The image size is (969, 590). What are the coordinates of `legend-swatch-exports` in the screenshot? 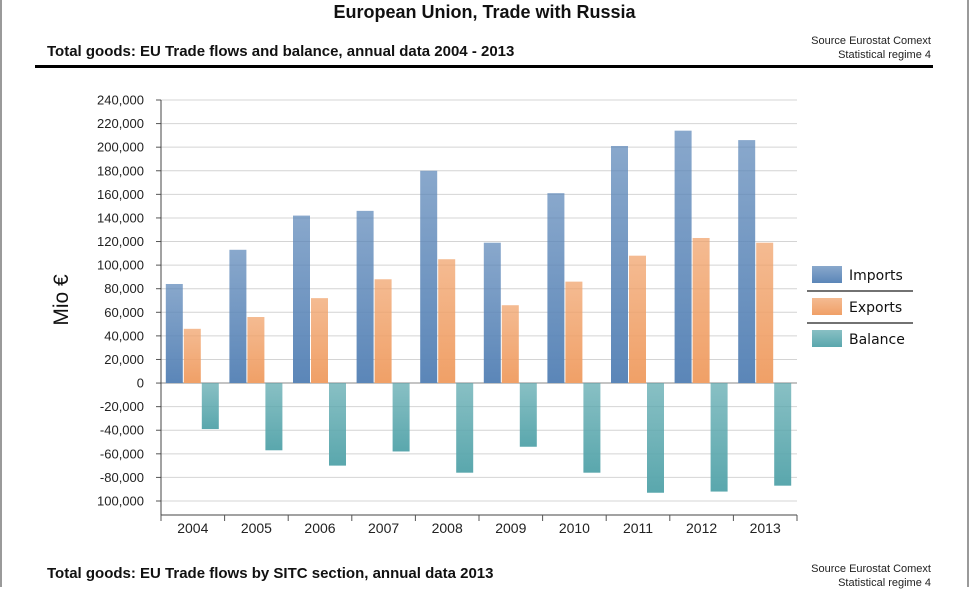 It's located at (827, 306).